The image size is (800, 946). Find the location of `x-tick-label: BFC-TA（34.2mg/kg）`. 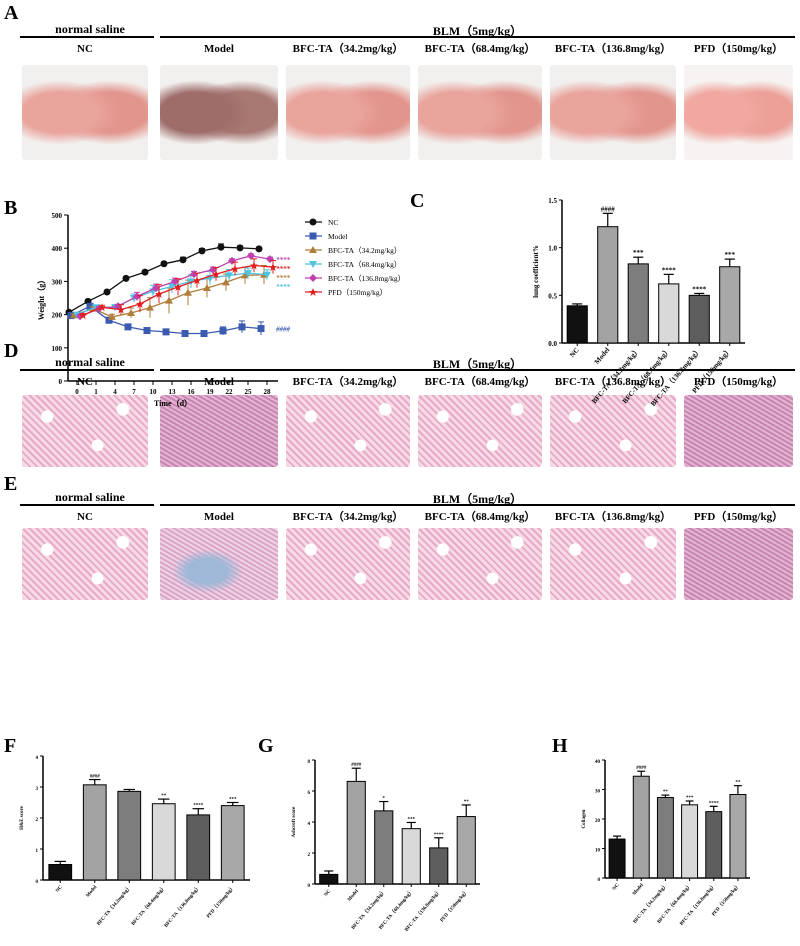

x-tick-label: BFC-TA（34.2mg/kg） is located at coordinates (114, 905).